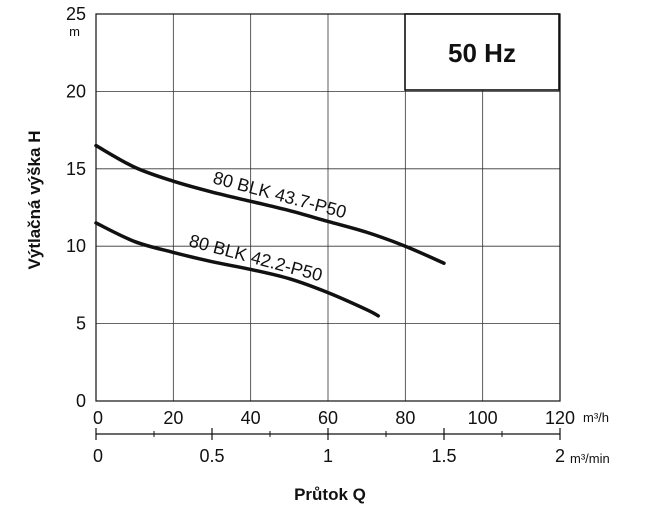 The height and width of the screenshot is (526, 655). What do you see at coordinates (328, 418) in the screenshot?
I see `x-tick-label: 60` at bounding box center [328, 418].